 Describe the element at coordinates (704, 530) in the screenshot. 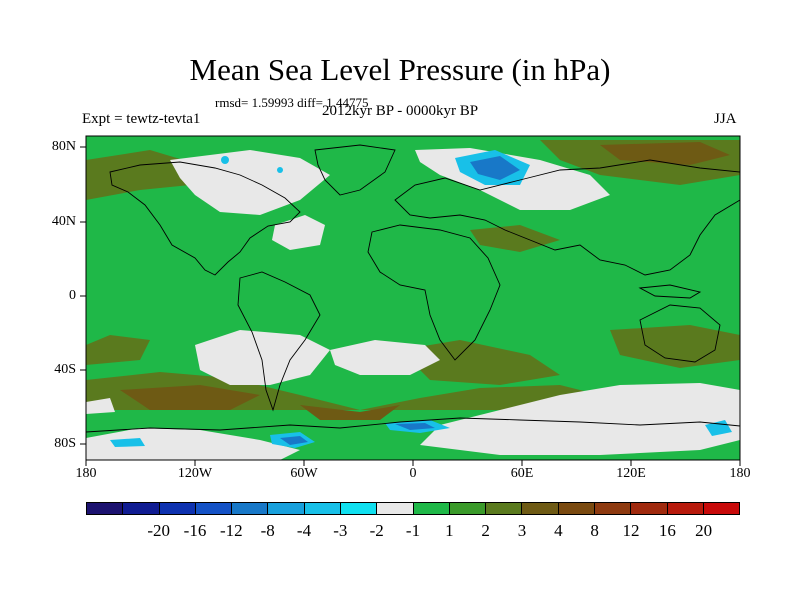

I see `colorbar-label: 20` at that location.